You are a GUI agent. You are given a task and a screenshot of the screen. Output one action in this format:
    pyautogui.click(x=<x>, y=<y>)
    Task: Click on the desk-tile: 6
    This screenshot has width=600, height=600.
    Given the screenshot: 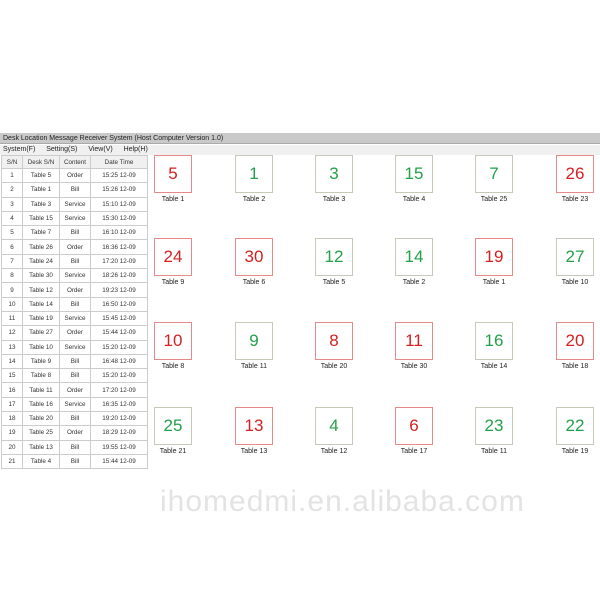 What is the action you would take?
    pyautogui.click(x=414, y=426)
    